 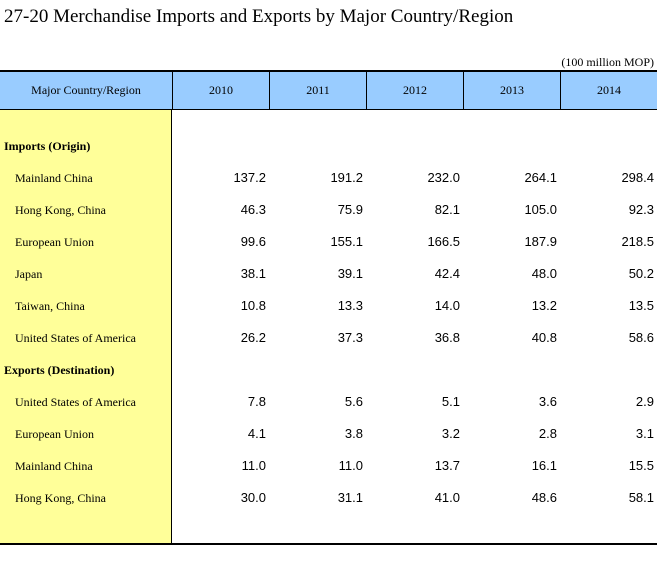 What do you see at coordinates (641, 497) in the screenshot?
I see `cell-2014: 58.1` at bounding box center [641, 497].